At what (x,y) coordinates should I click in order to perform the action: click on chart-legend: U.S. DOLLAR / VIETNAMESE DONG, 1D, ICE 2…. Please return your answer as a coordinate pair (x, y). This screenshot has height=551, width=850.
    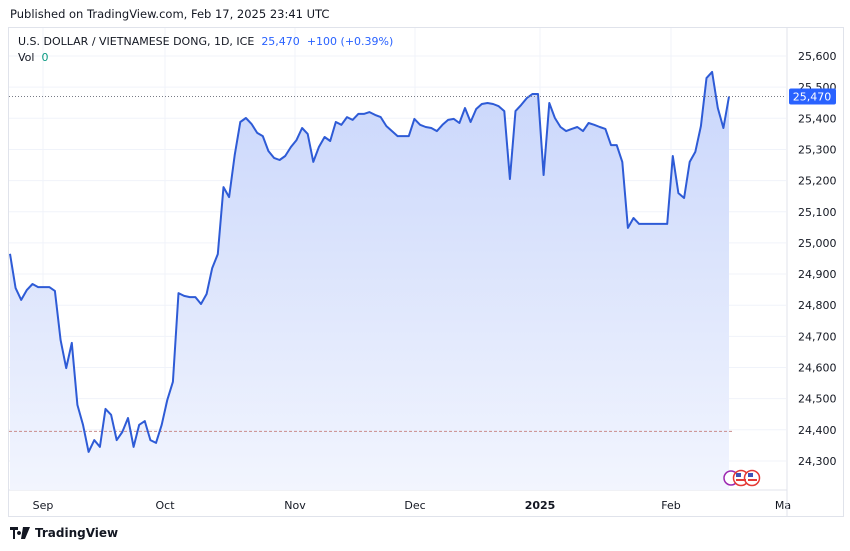
    Looking at the image, I should click on (205, 50).